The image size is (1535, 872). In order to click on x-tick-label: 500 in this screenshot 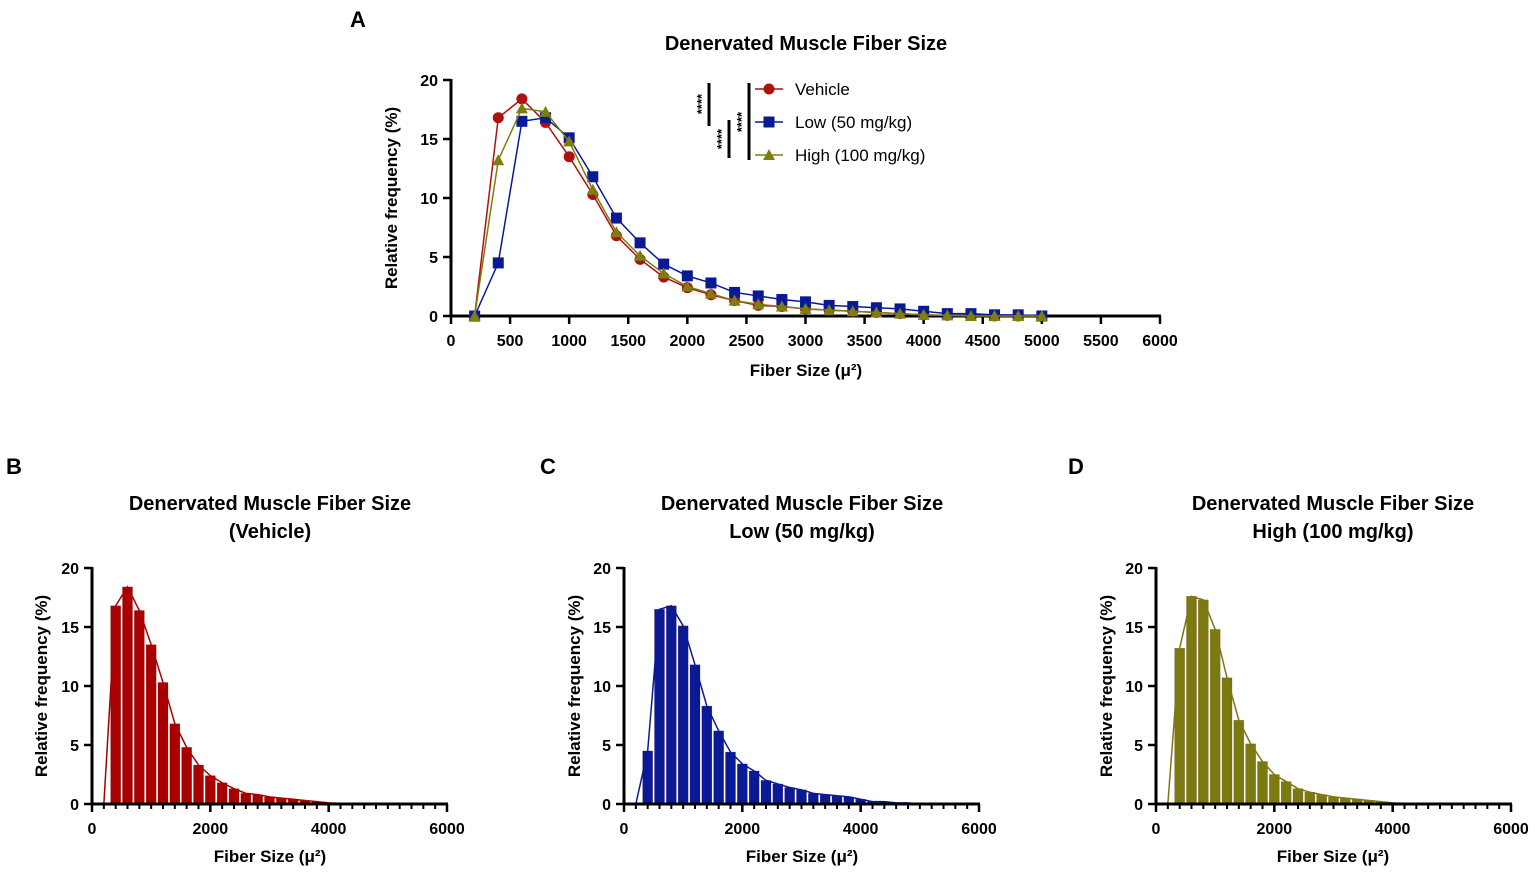, I will do `click(510, 341)`.